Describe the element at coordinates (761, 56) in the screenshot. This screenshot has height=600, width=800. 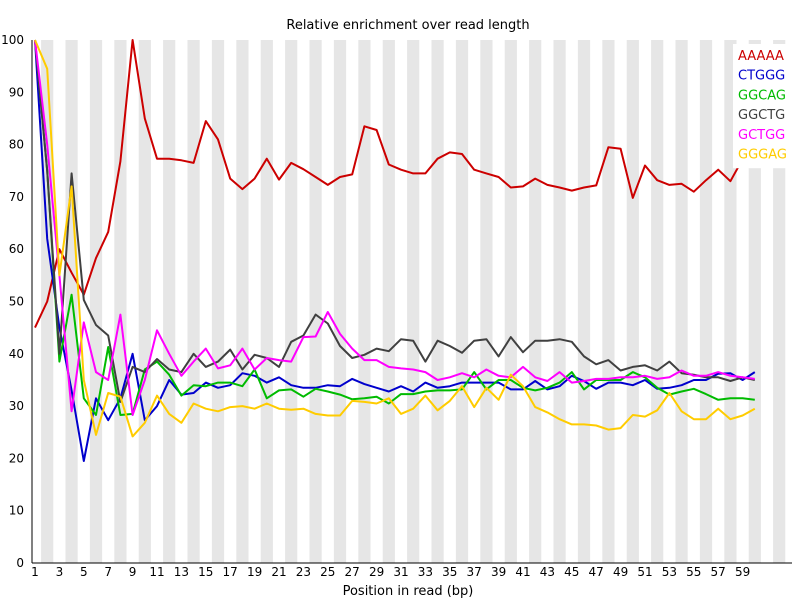
I see `legend-label: AAAAA` at that location.